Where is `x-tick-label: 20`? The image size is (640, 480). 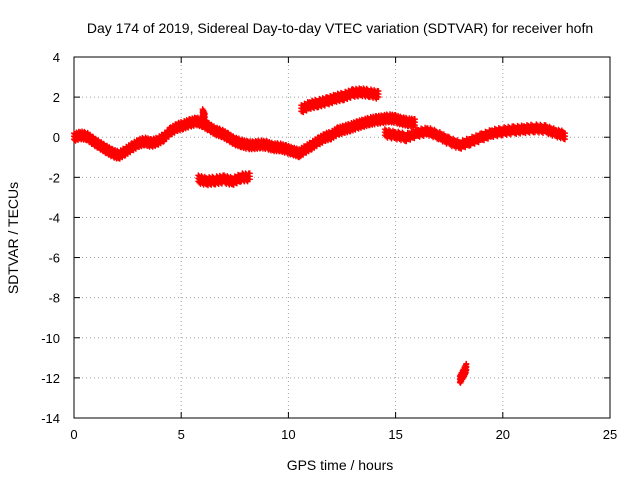 x-tick-label: 20 is located at coordinates (503, 434).